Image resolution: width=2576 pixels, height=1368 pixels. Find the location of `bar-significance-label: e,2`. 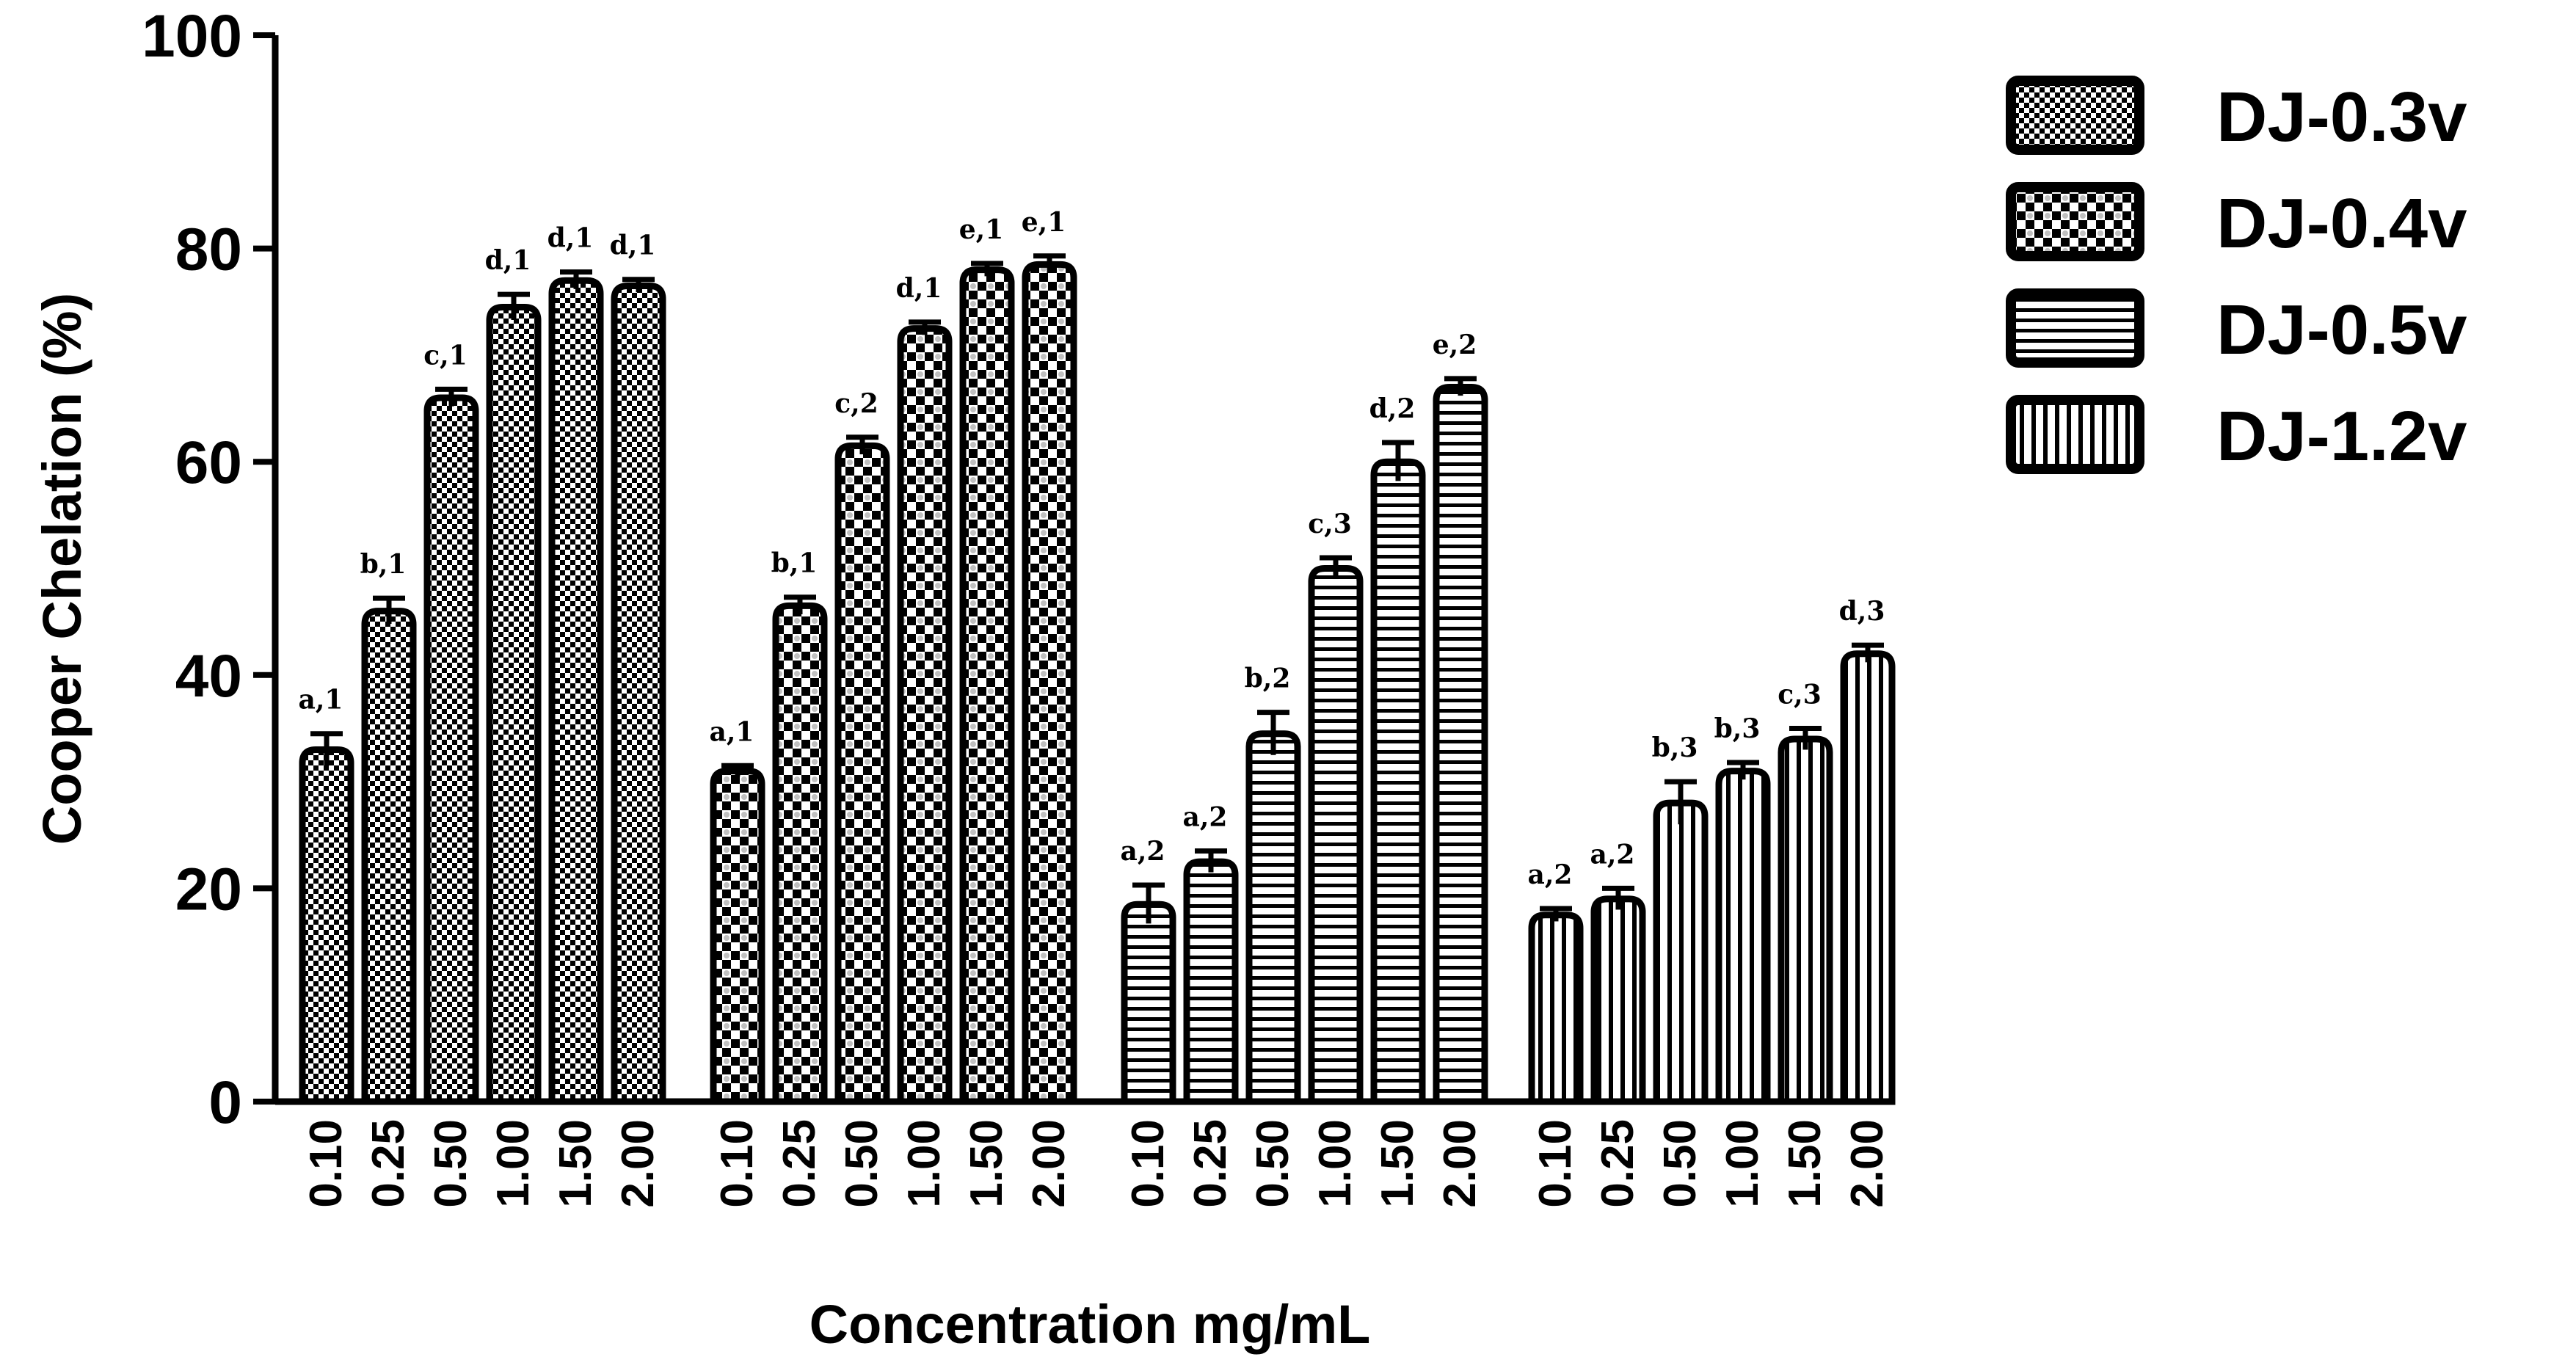

bar-significance-label: e,2 is located at coordinates (1455, 345).